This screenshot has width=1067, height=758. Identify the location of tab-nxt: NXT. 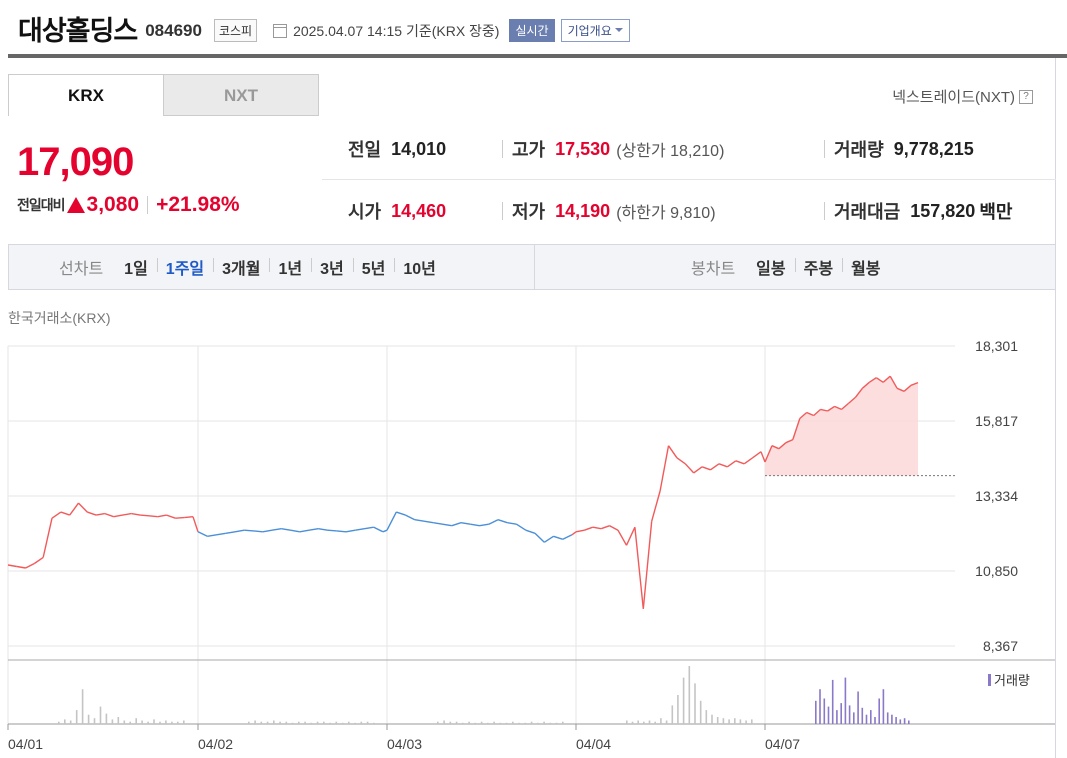
(241, 95).